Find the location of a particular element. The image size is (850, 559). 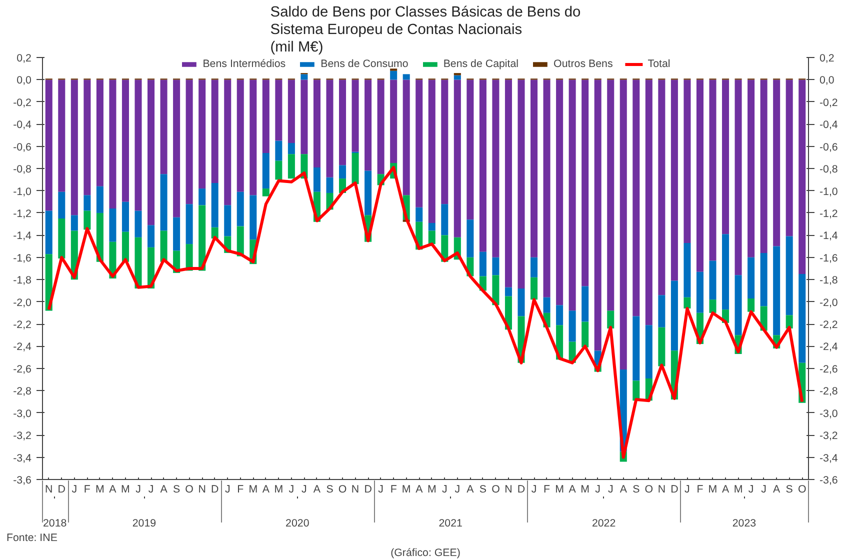

x2-tick-label: 2021 is located at coordinates (450, 524).